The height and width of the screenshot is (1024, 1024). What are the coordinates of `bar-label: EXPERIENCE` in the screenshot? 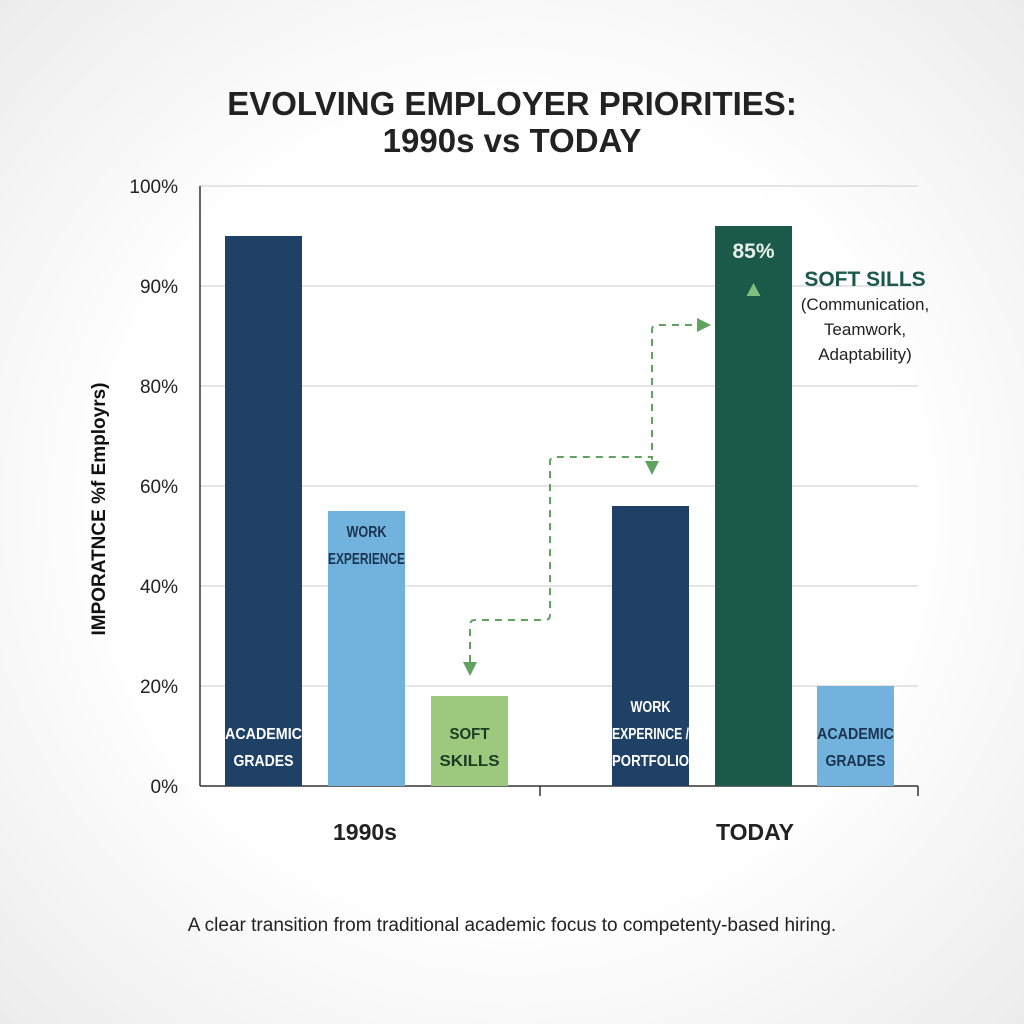 It's located at (366, 559).